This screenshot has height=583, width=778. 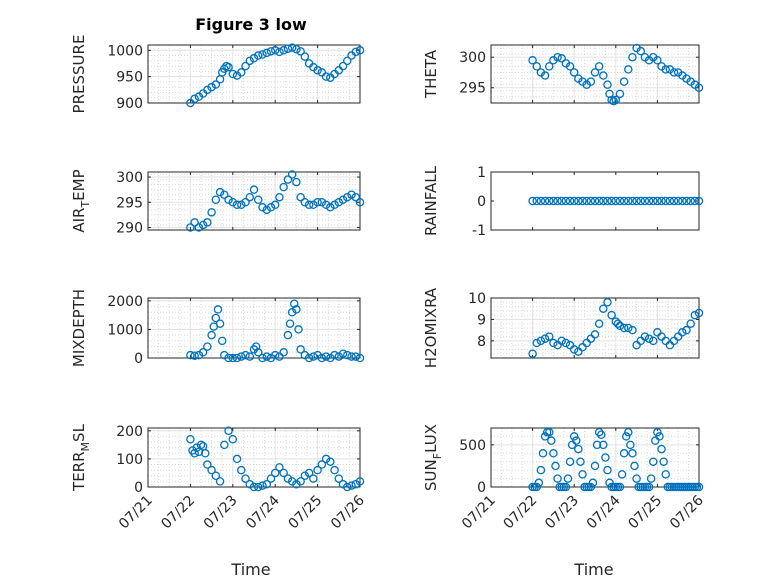 I want to click on chart-rainfall: -1 0 1 RAINFALL, so click(x=563, y=202).